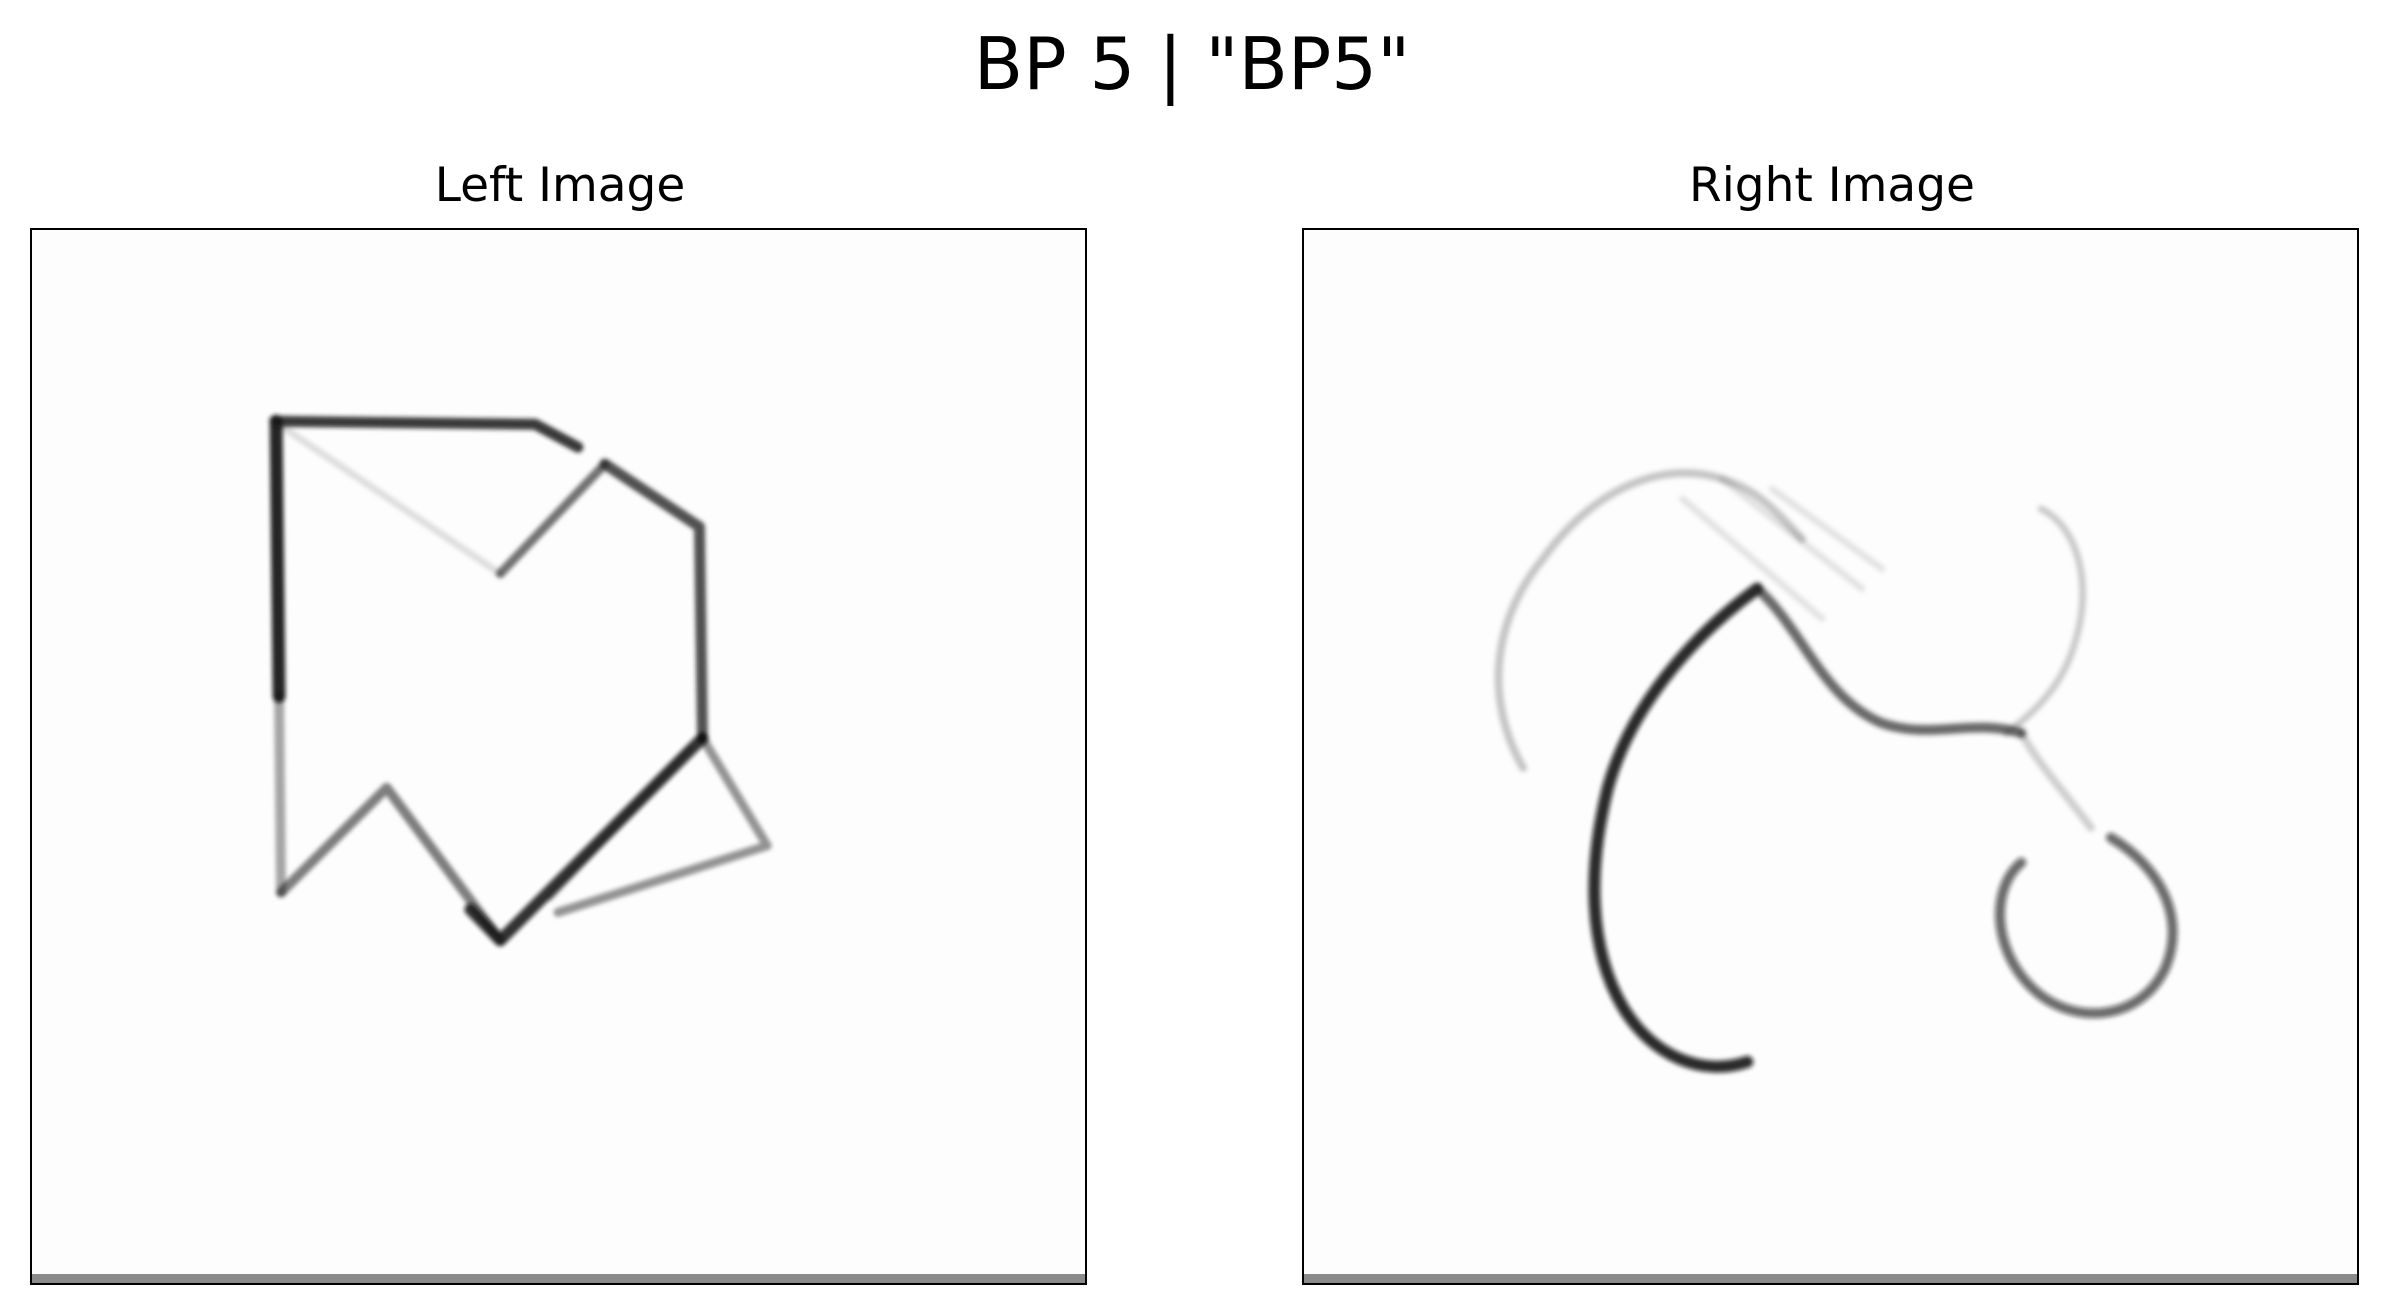  What do you see at coordinates (2086, 925) in the screenshot?
I see `loop-stroke` at bounding box center [2086, 925].